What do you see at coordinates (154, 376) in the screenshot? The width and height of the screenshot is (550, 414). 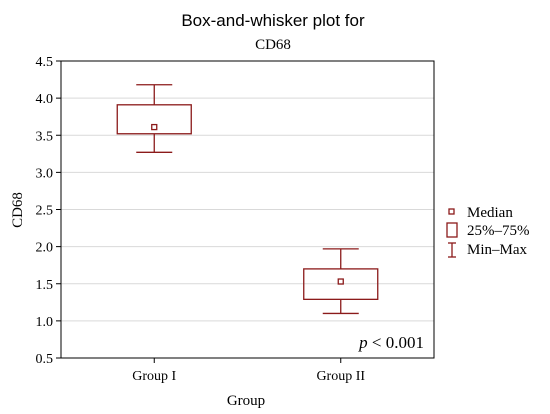 I see `x-tick-label: Group I` at bounding box center [154, 376].